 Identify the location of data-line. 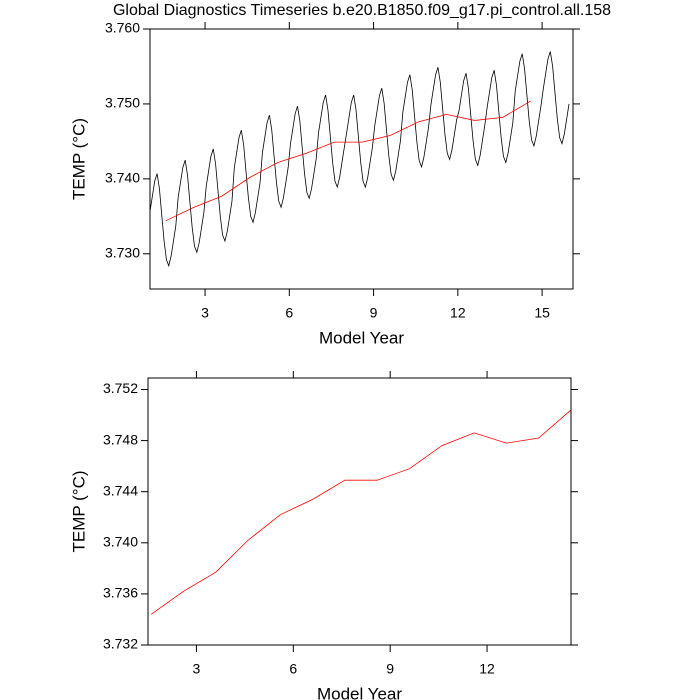
(348, 161).